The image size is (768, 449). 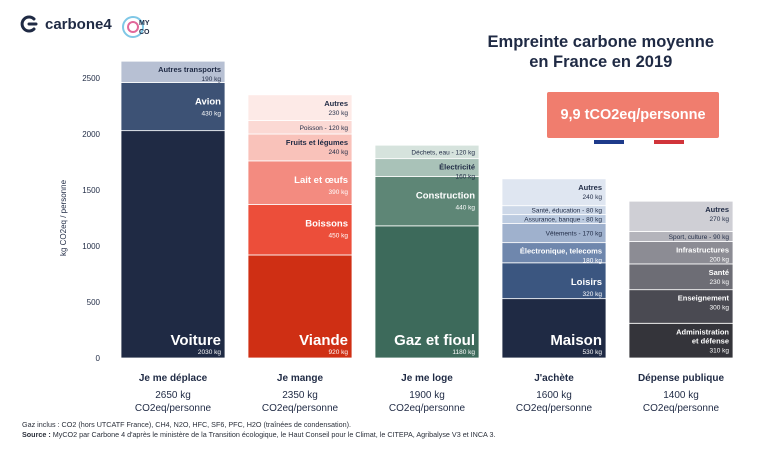 I want to click on segment-value-4-5: 270 kg, so click(x=719, y=219).